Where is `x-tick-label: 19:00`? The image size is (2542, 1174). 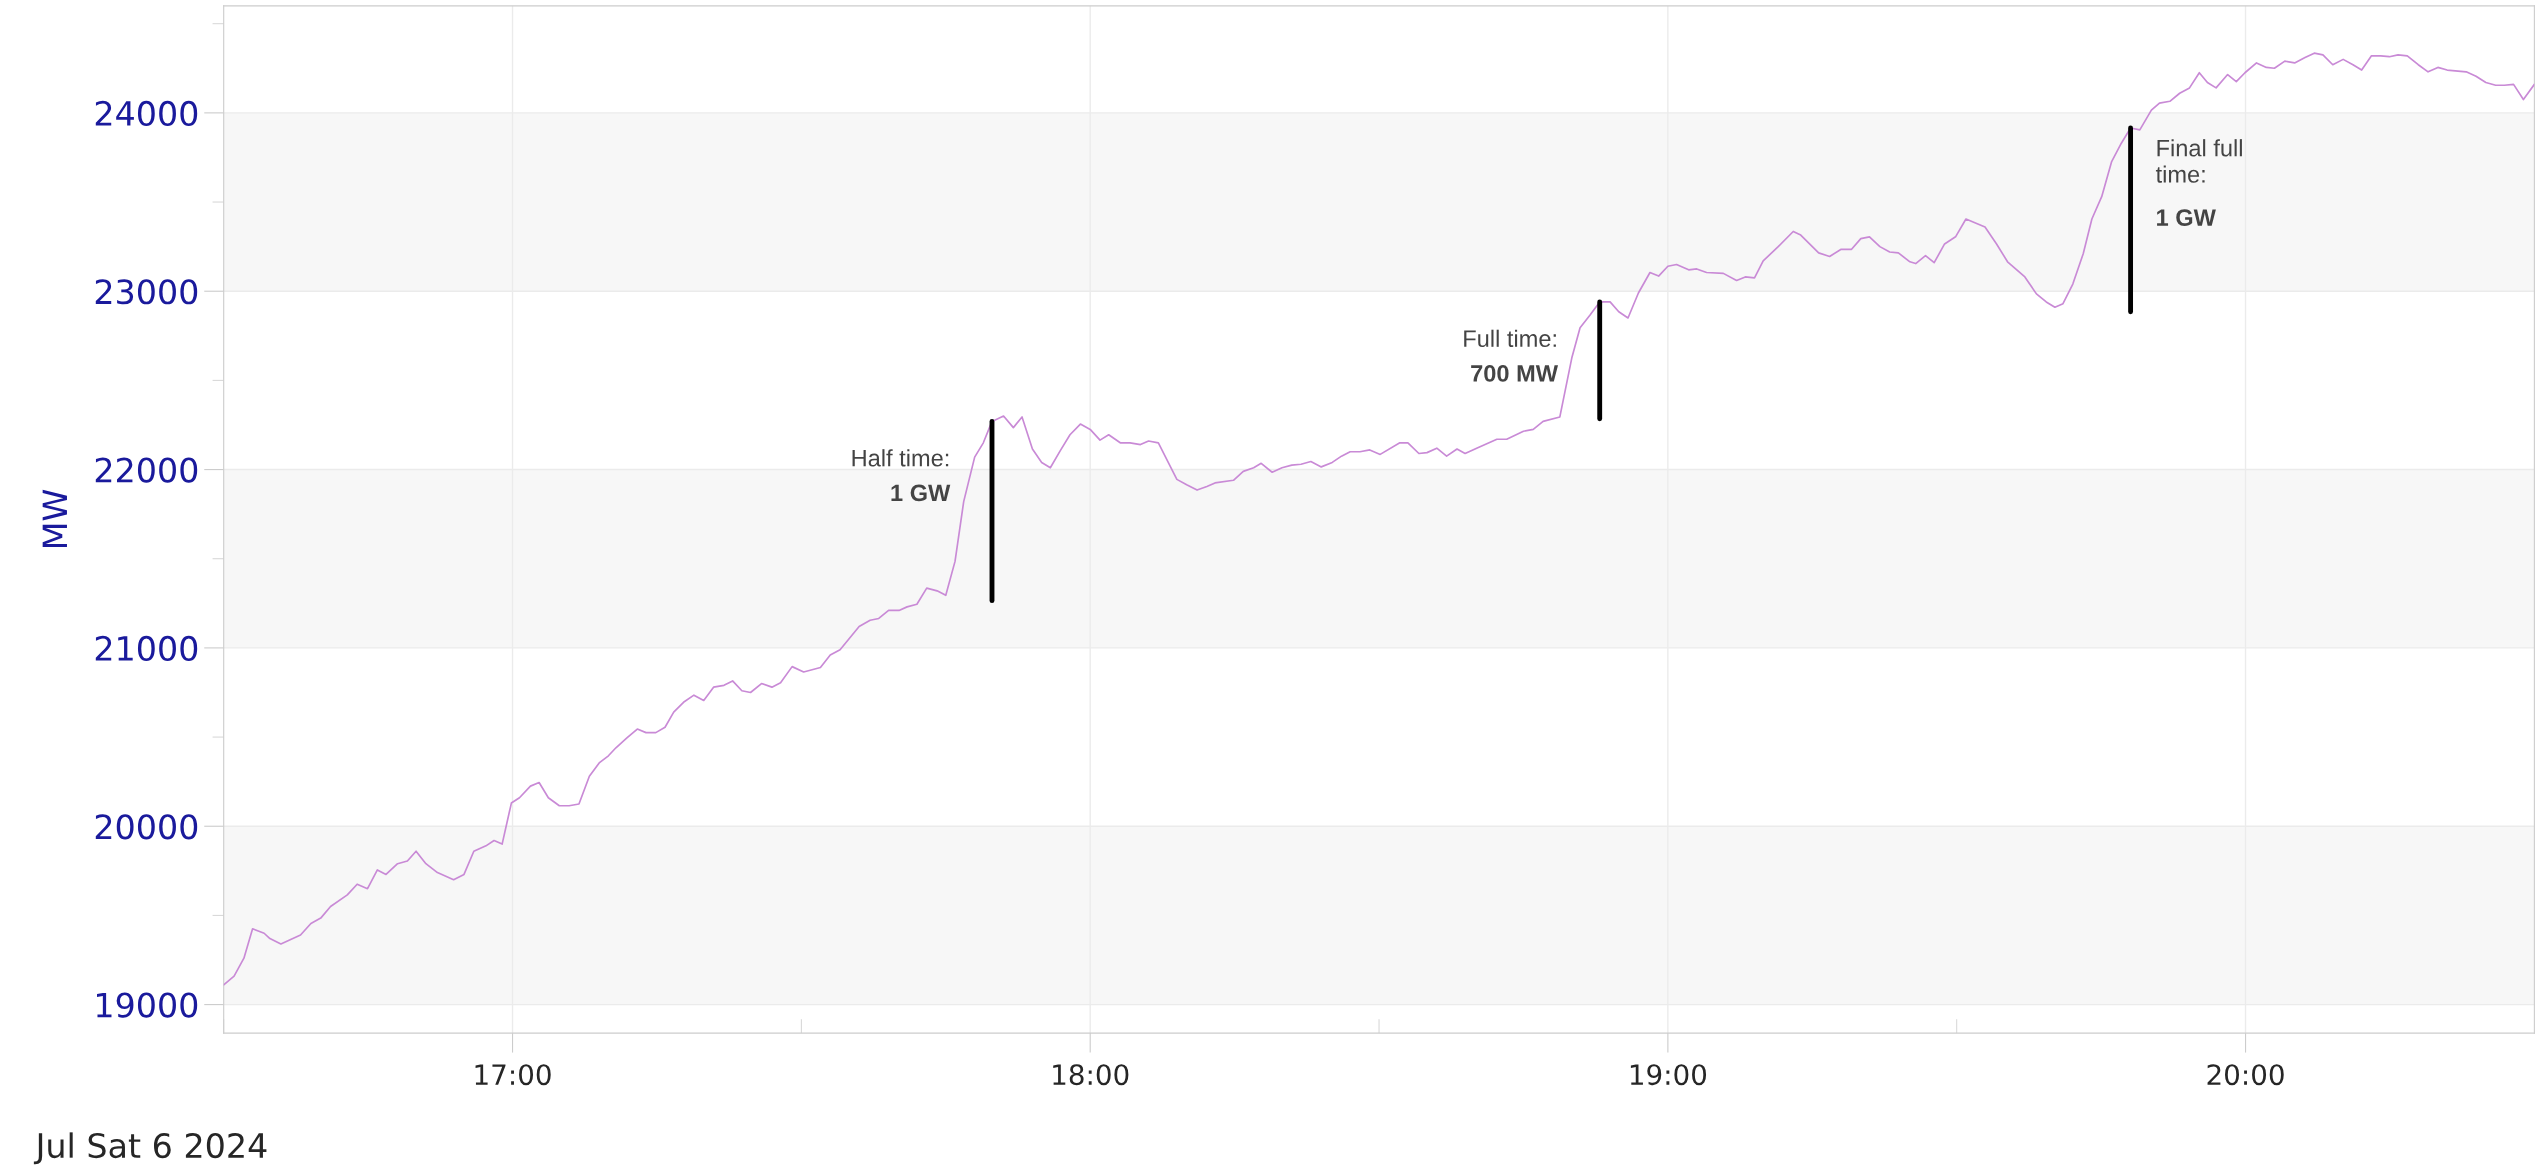 x-tick-label: 19:00 is located at coordinates (1668, 1075).